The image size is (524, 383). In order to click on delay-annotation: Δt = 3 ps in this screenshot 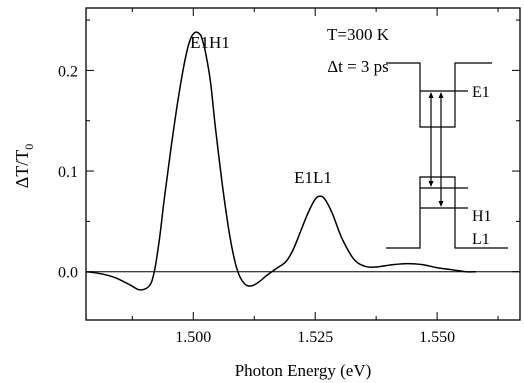, I will do `click(358, 66)`.